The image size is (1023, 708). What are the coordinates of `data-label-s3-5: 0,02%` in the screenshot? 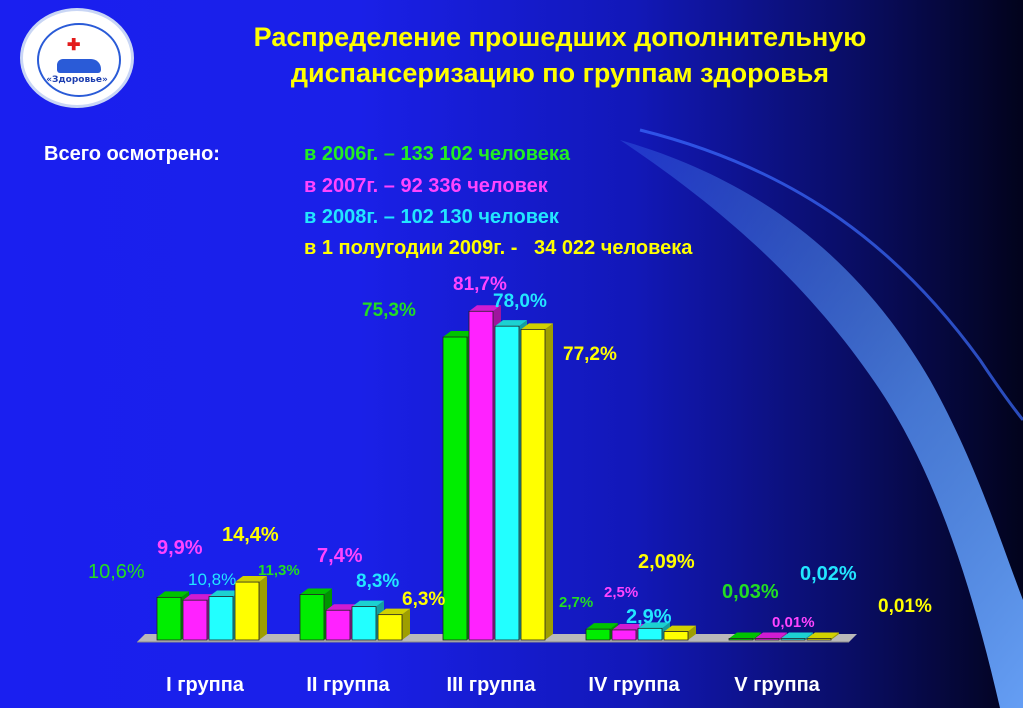 It's located at (828, 574).